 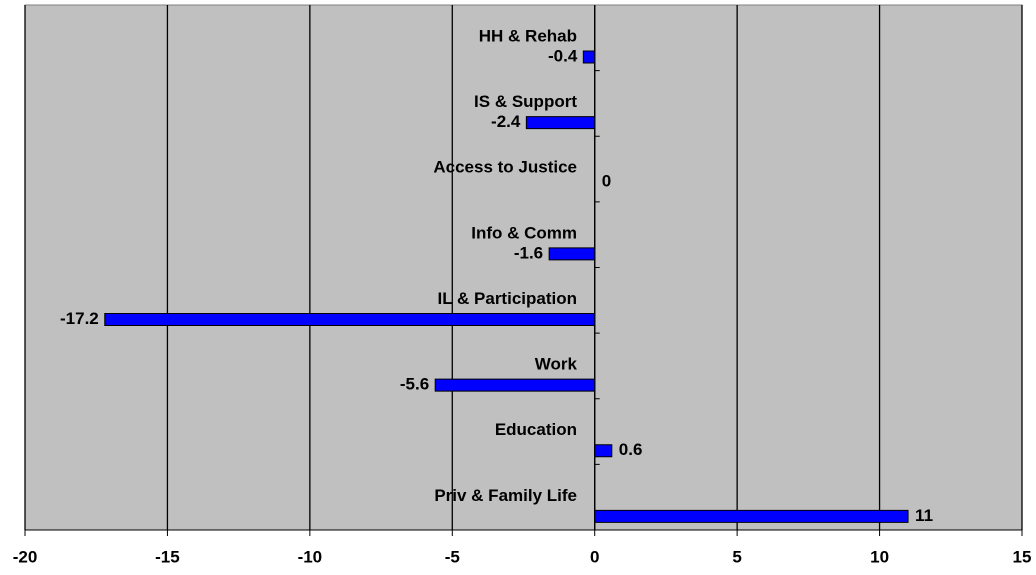 What do you see at coordinates (525, 101) in the screenshot?
I see `category-label: IS & Support` at bounding box center [525, 101].